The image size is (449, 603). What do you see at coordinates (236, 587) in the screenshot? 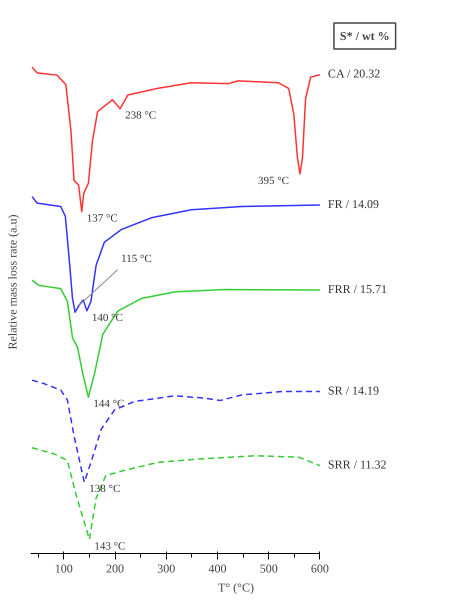
I see `x-axis-title: T° (°C)` at bounding box center [236, 587].